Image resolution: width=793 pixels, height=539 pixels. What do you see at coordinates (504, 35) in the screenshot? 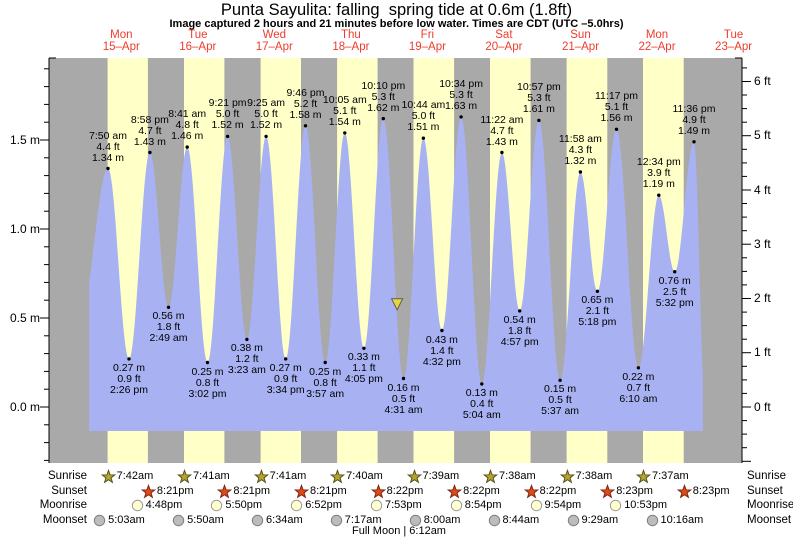
I see `day-name: Sat` at bounding box center [504, 35].